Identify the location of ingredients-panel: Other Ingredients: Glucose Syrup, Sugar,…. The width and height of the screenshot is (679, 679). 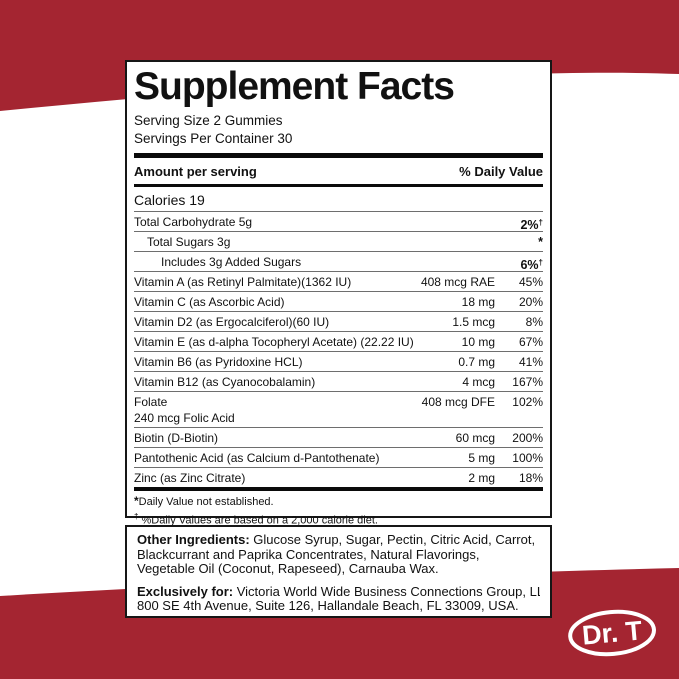
(338, 571).